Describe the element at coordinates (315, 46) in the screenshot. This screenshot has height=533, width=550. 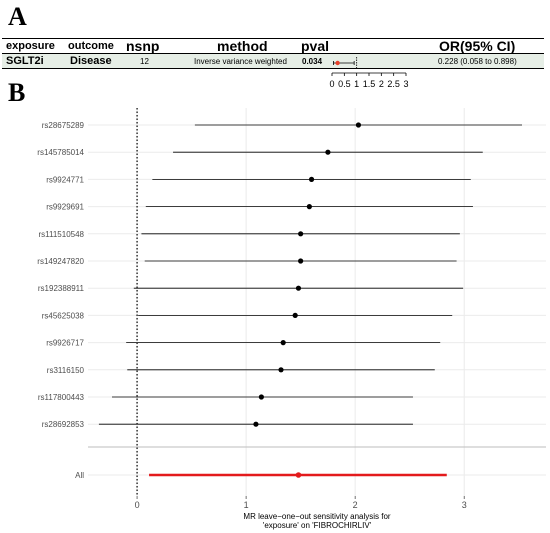
I see `header-pval: pval` at that location.